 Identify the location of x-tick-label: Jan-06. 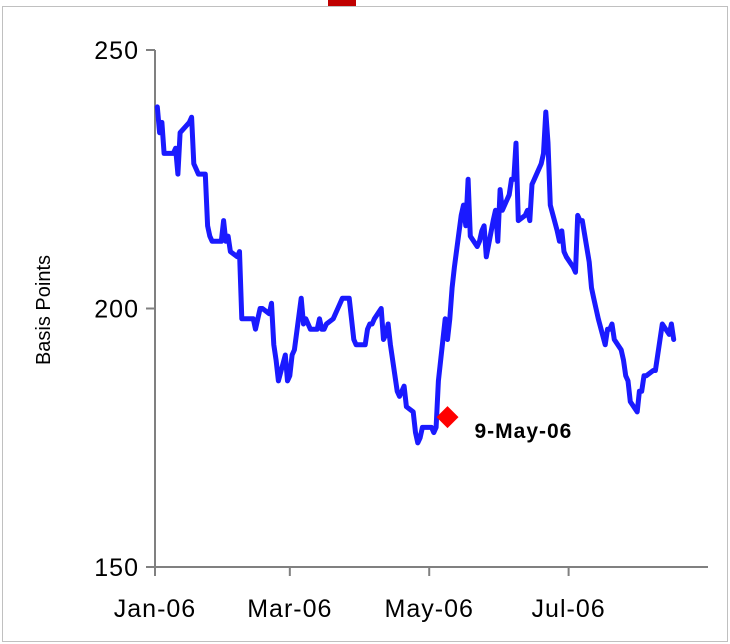
(155, 609).